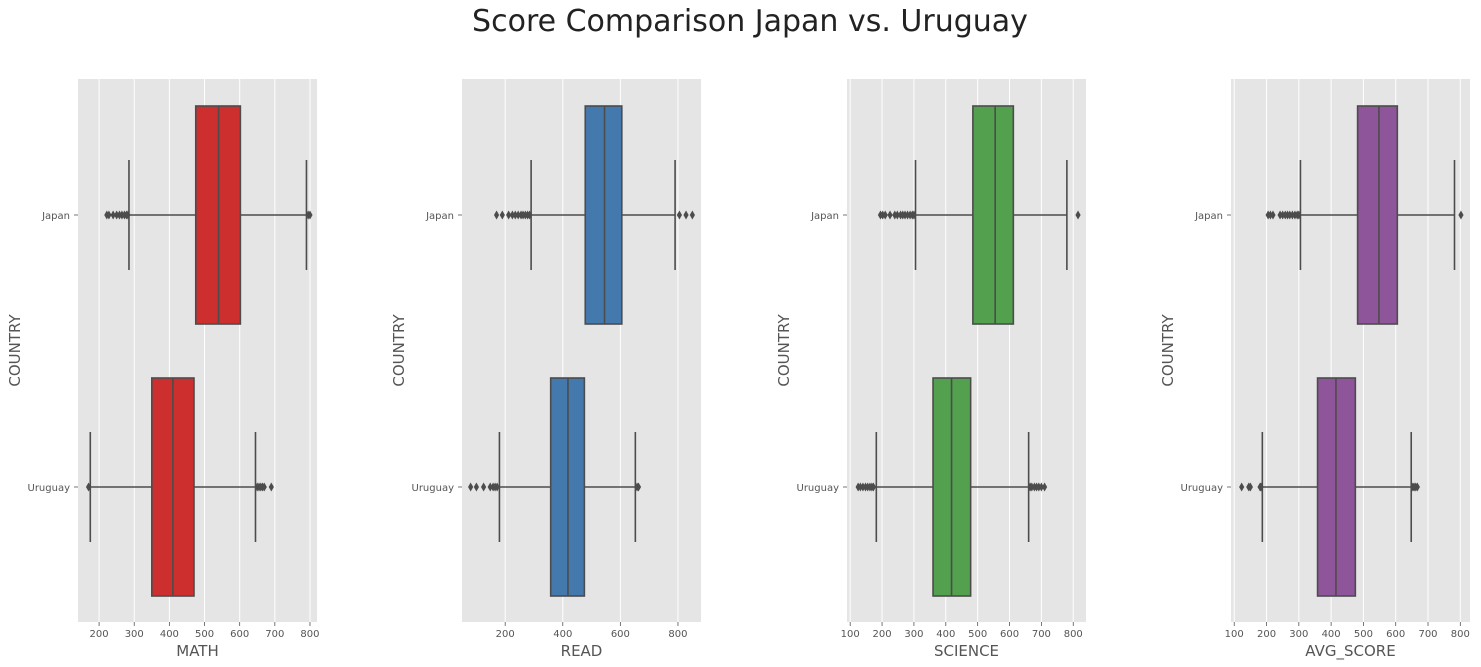 The image size is (1481, 667). What do you see at coordinates (677, 634) in the screenshot?
I see `x-tick-label-read-800: 800` at bounding box center [677, 634].